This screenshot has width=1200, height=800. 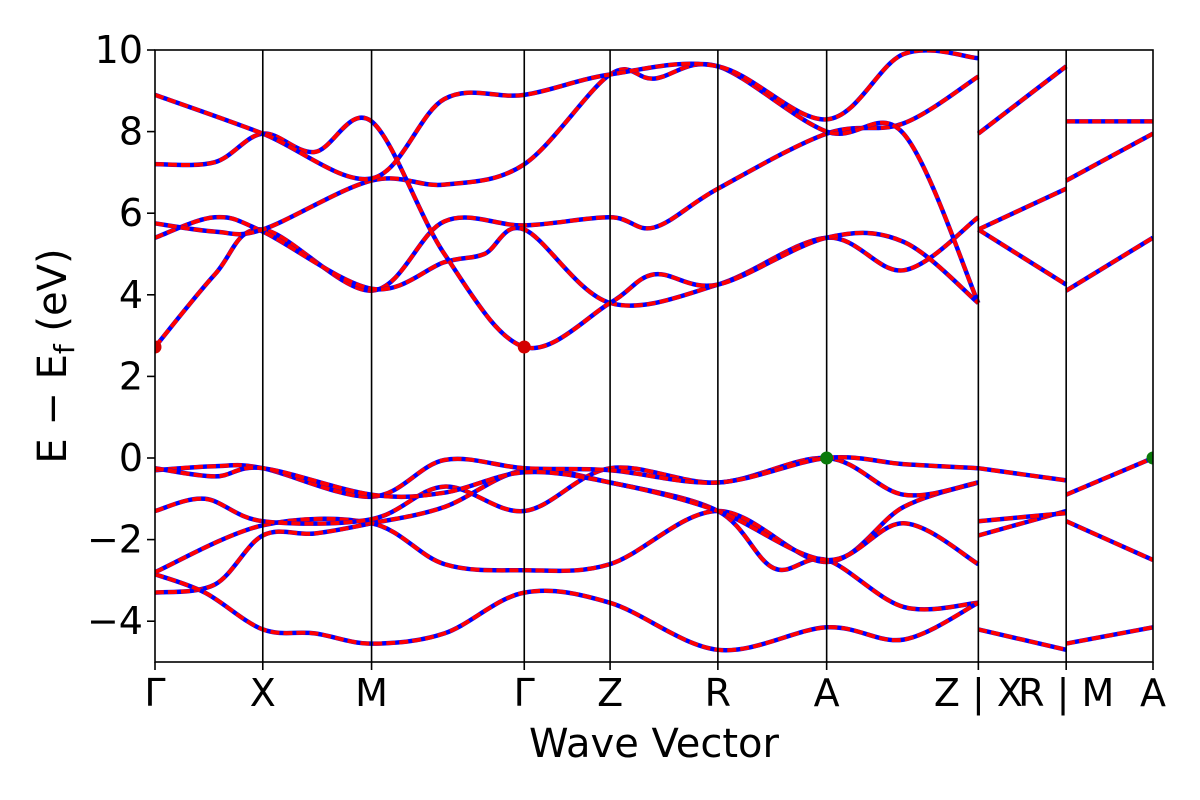 I want to click on y-axis-title-unit: (eV), so click(x=53, y=296).